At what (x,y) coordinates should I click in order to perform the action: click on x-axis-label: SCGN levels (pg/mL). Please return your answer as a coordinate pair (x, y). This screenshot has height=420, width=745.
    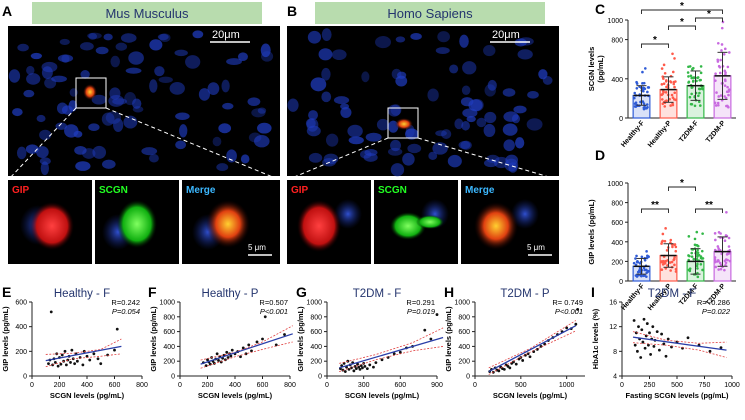
    Looking at the image, I should click on (382, 395).